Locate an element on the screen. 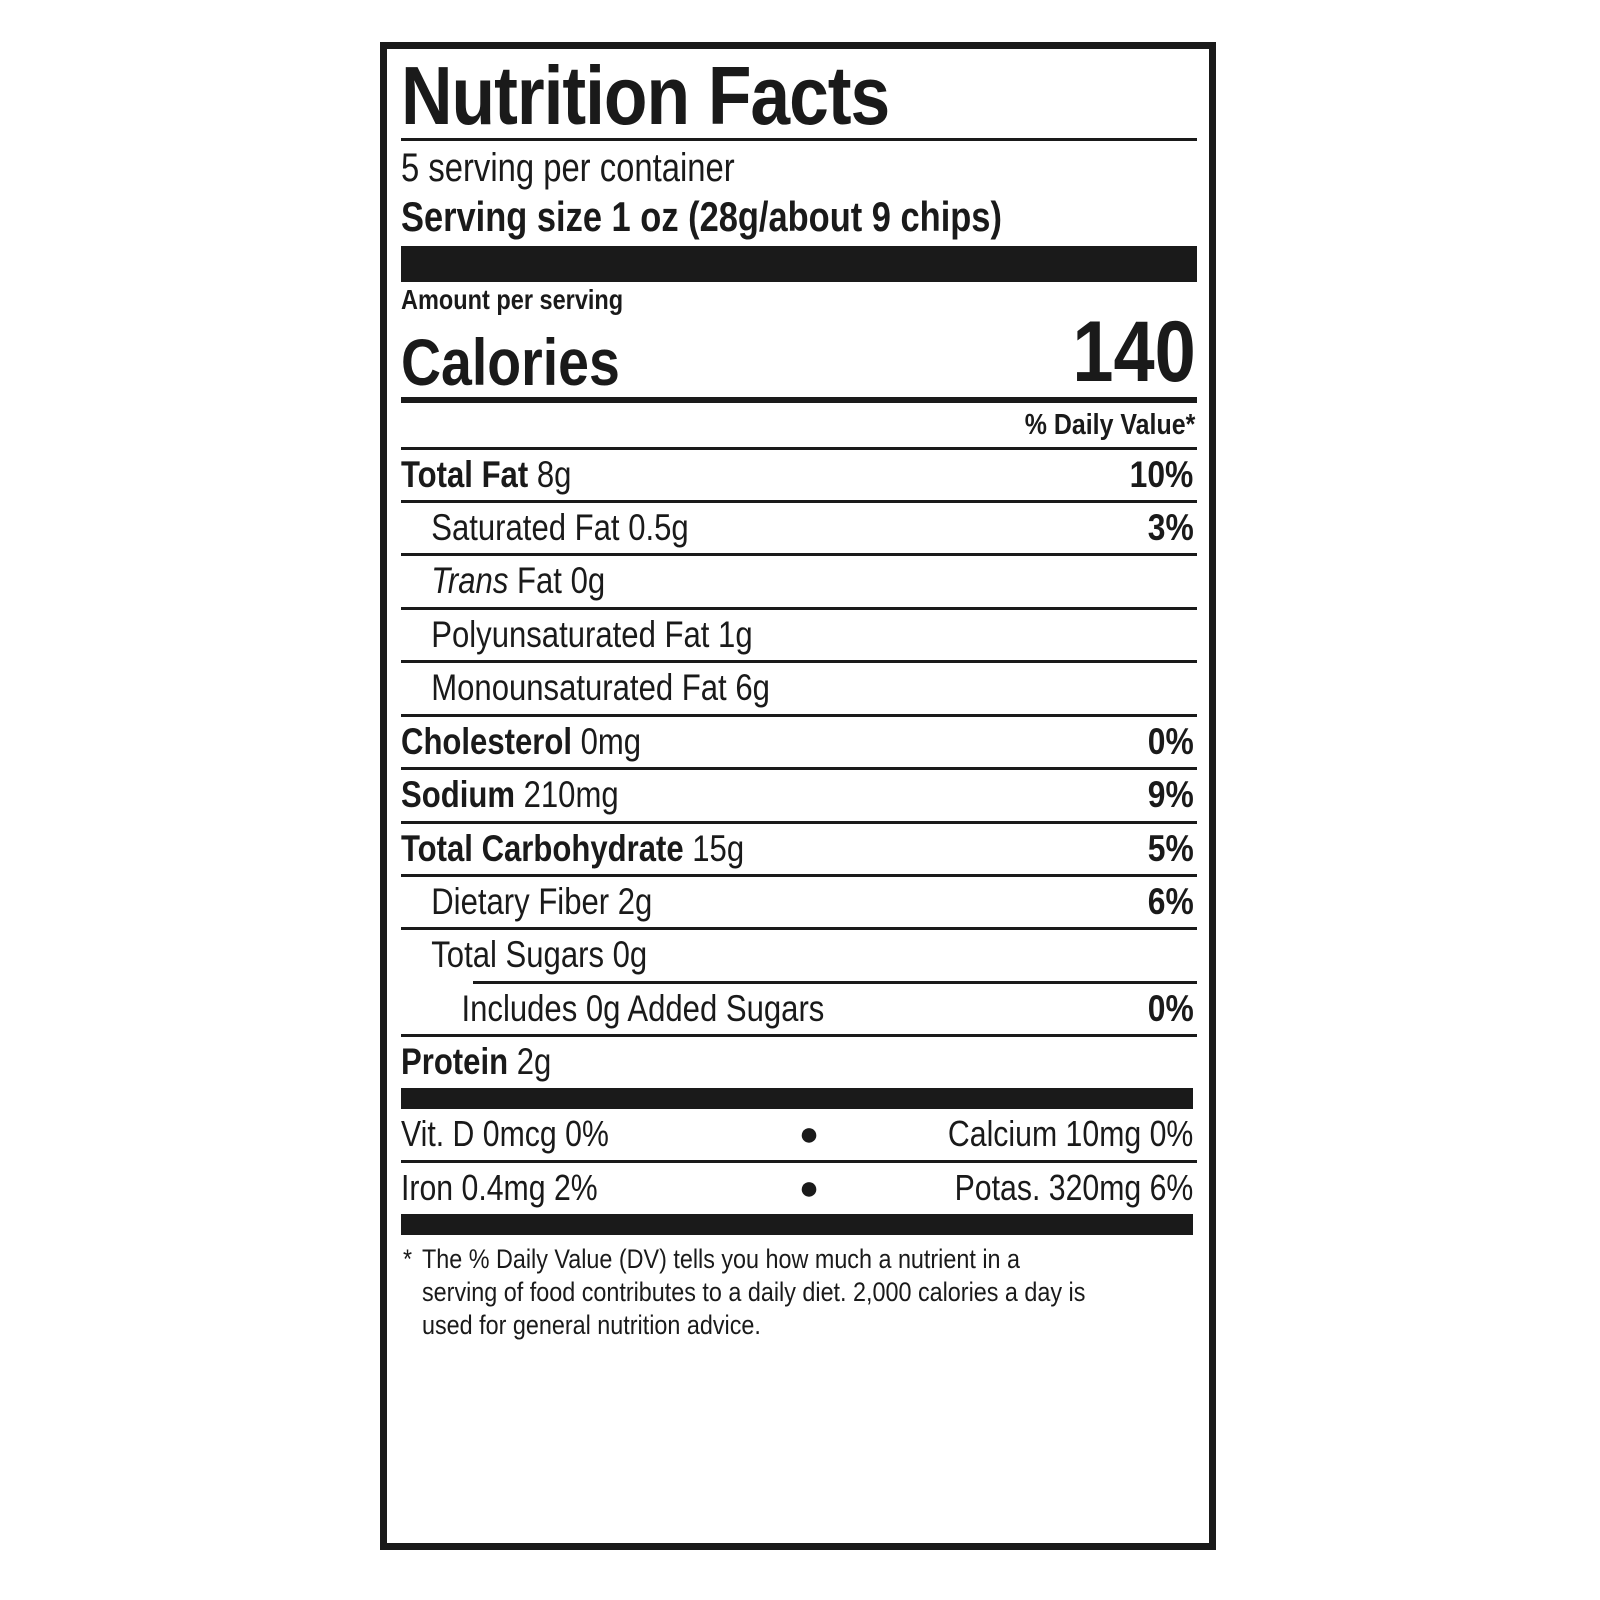 This screenshot has width=1600, height=1600. nutrient-row: Saturated Fat 0.5g 3% is located at coordinates (799, 528).